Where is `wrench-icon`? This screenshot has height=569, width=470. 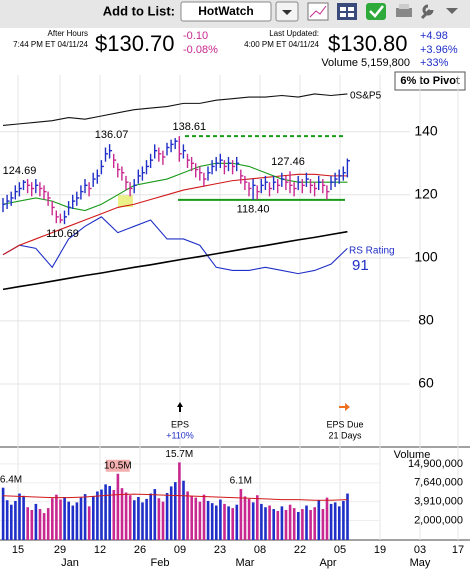 wrench-icon is located at coordinates (427, 12).